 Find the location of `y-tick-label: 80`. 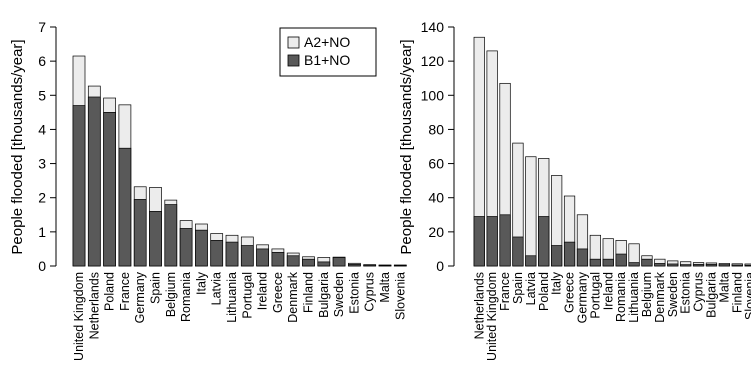

y-tick-label: 80 is located at coordinates (436, 129).